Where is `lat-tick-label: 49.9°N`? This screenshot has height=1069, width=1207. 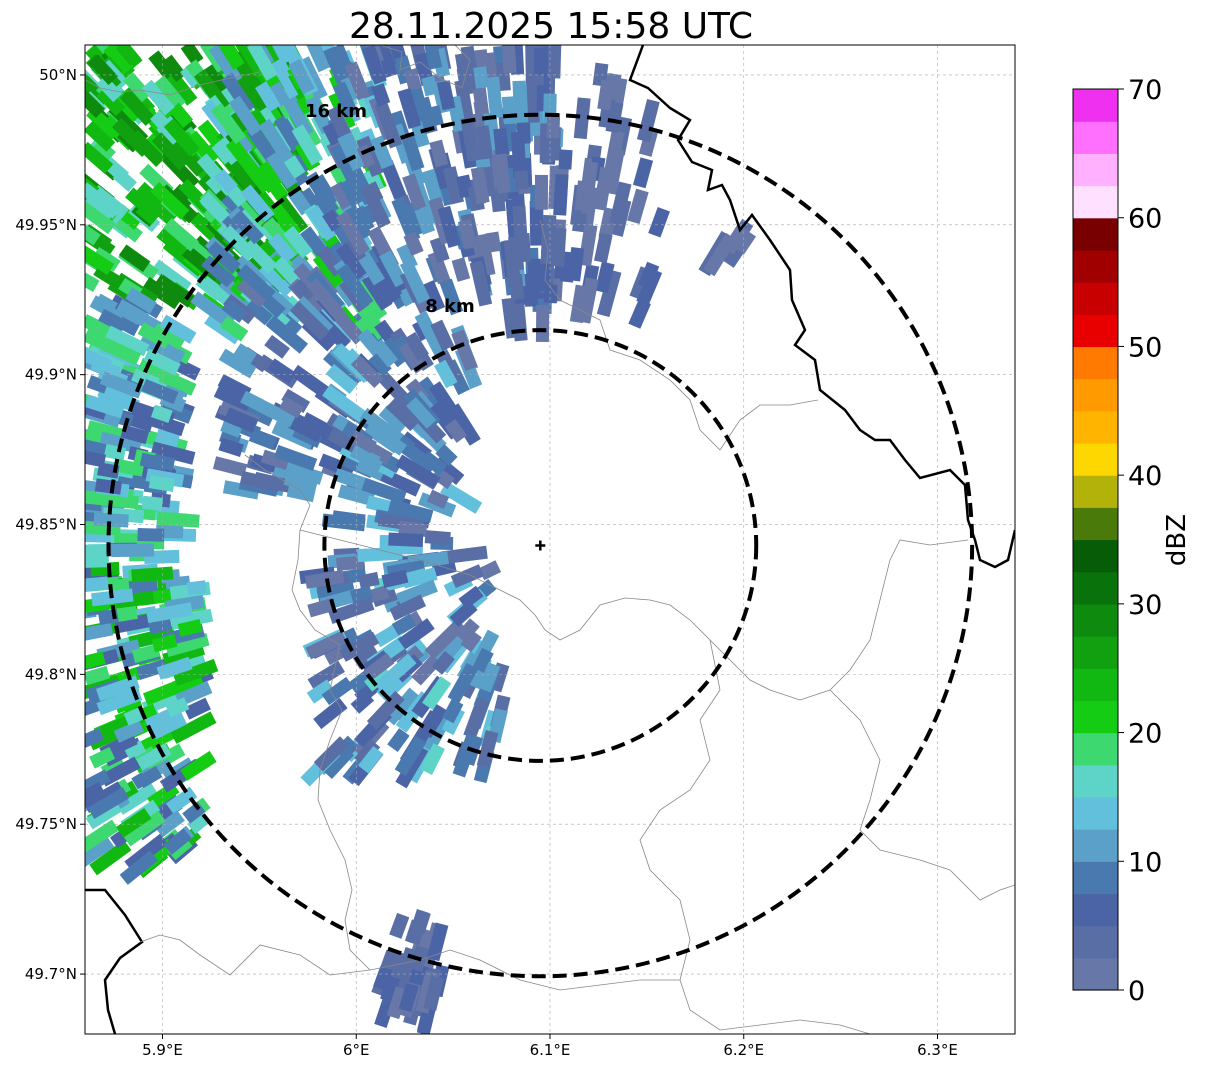
lat-tick-label: 49.9°N is located at coordinates (51, 375).